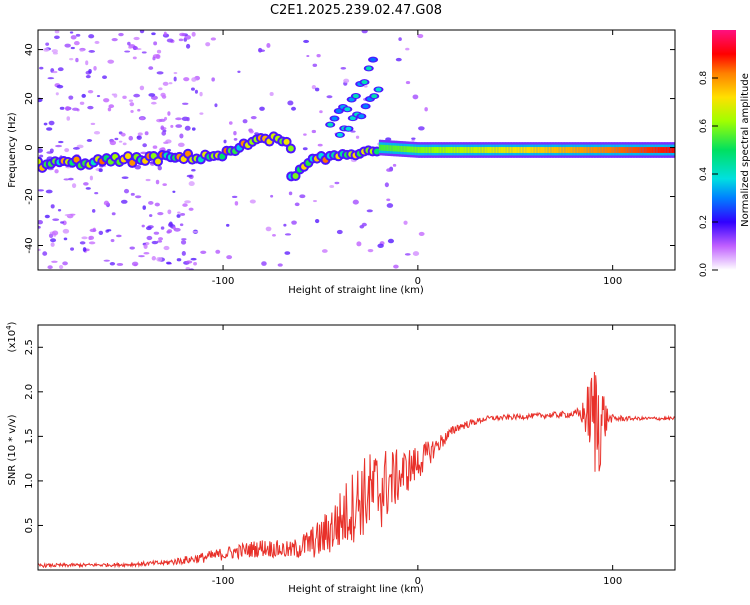  Describe the element at coordinates (29, 481) in the screenshot. I see `y-tick-label: 1.0` at that location.